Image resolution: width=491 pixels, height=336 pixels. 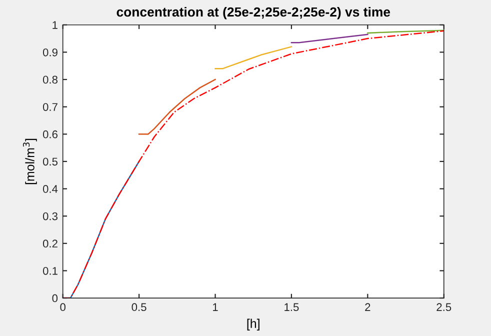 I want to click on y-tick-label: 0.1, so click(x=50, y=270).